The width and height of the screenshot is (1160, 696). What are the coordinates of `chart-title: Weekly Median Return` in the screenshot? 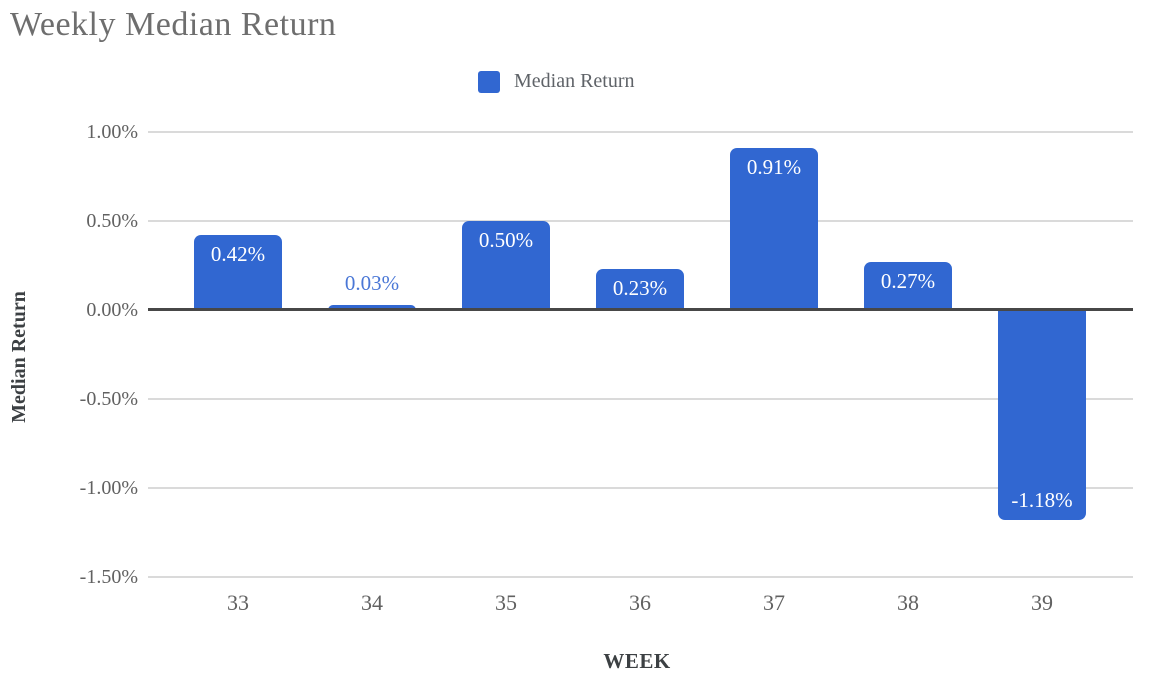 It's located at (173, 24).